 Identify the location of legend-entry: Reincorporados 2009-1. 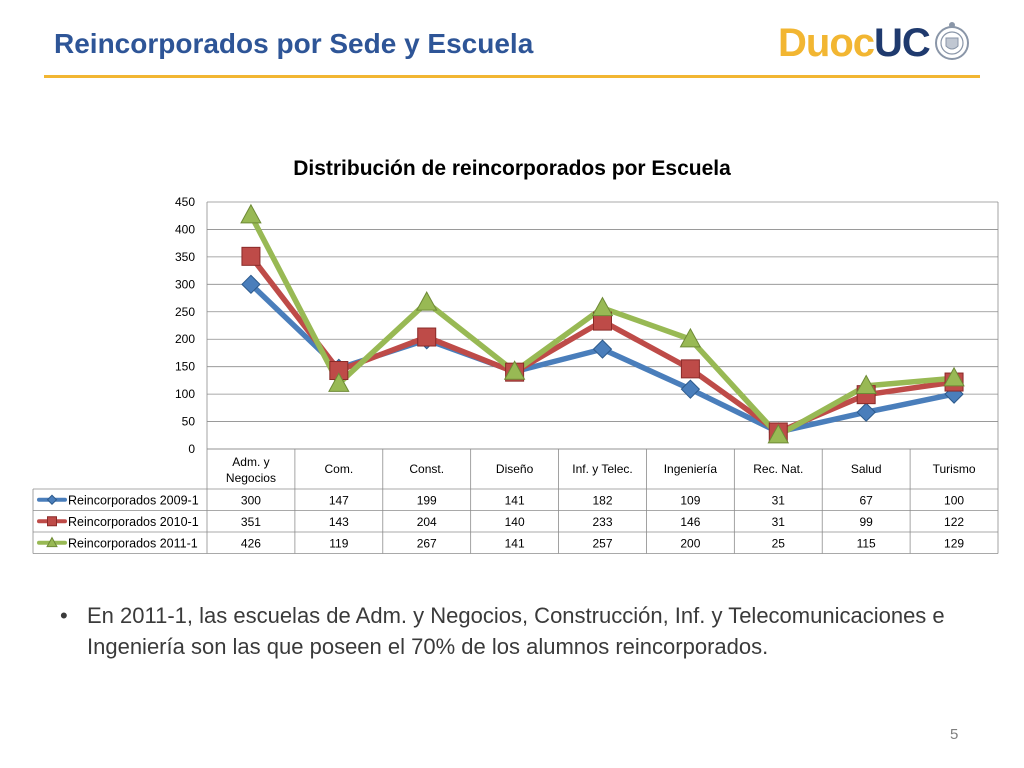
(133, 500).